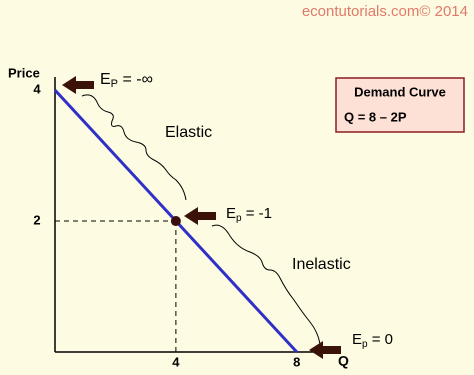 The height and width of the screenshot is (375, 474). I want to click on box-equation: Q = 8 – 2P, so click(375, 116).